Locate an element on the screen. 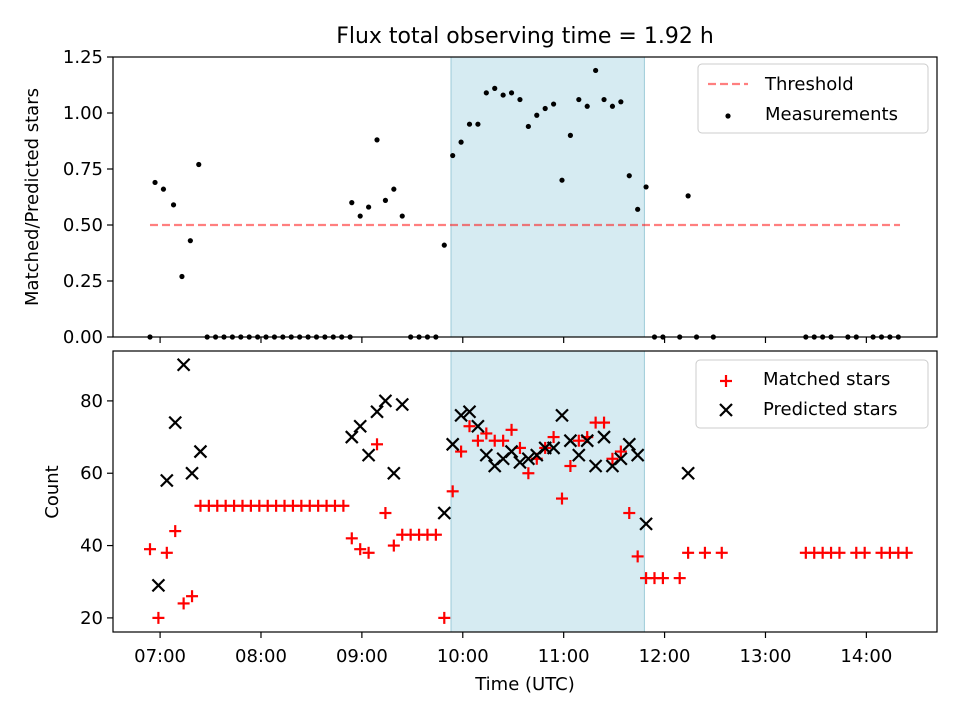  x-tick-label: 13:00 is located at coordinates (766, 656).